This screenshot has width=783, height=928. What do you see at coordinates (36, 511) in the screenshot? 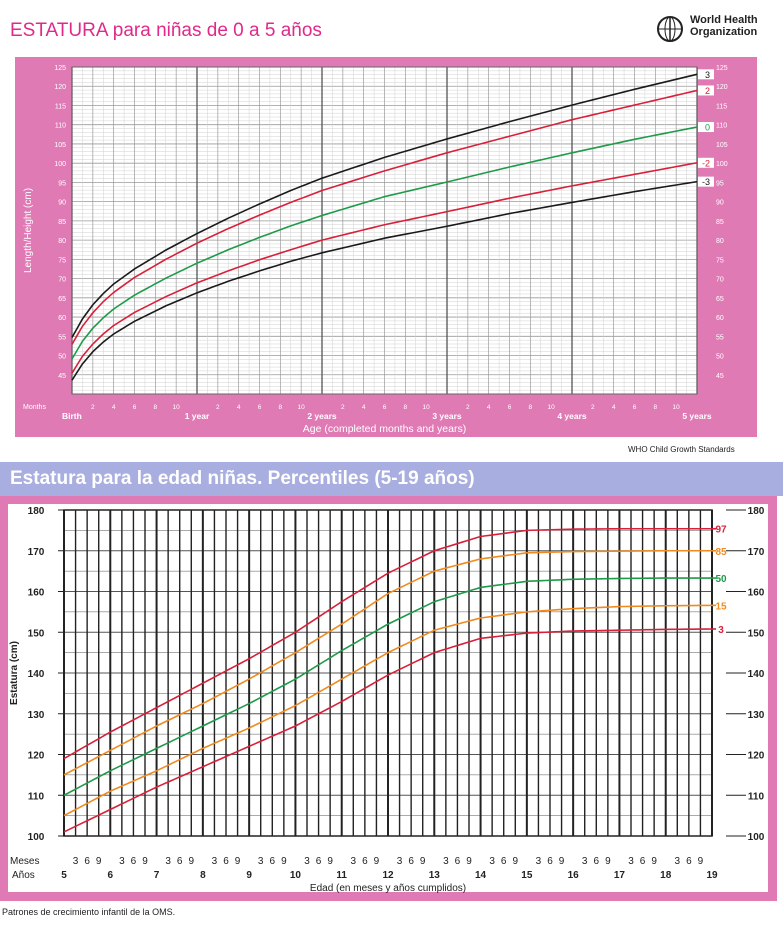
I see `bottom-y-tick-left: 180` at bounding box center [36, 511].